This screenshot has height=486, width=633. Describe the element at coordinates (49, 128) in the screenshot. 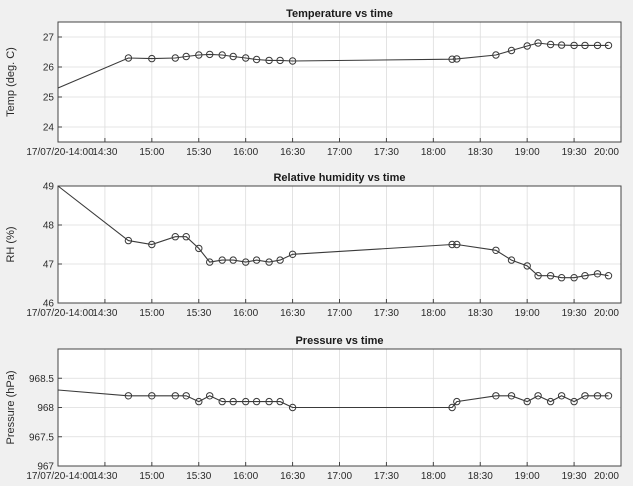

I see `y-tick-label: 24` at that location.